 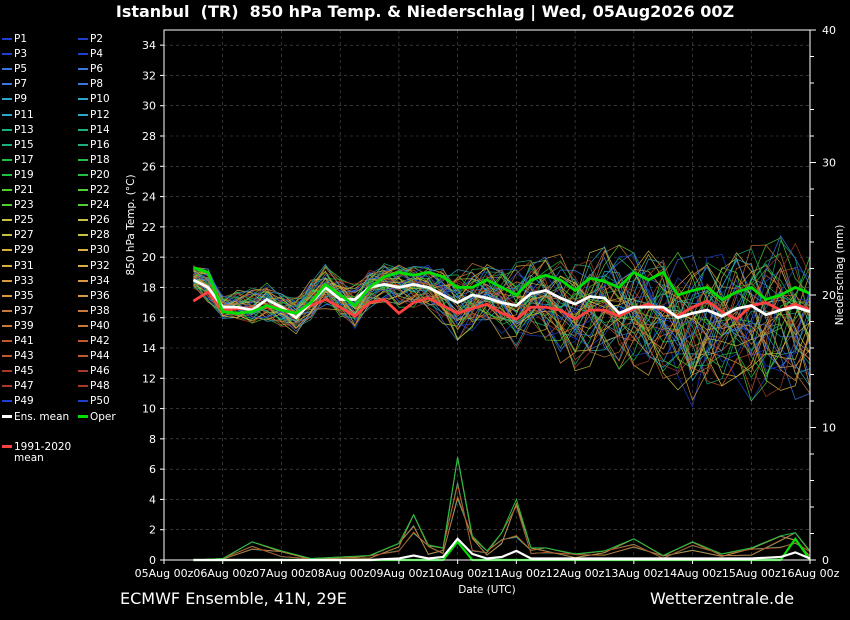 What do you see at coordinates (24, 386) in the screenshot?
I see `legend-label: P47` at bounding box center [24, 386].